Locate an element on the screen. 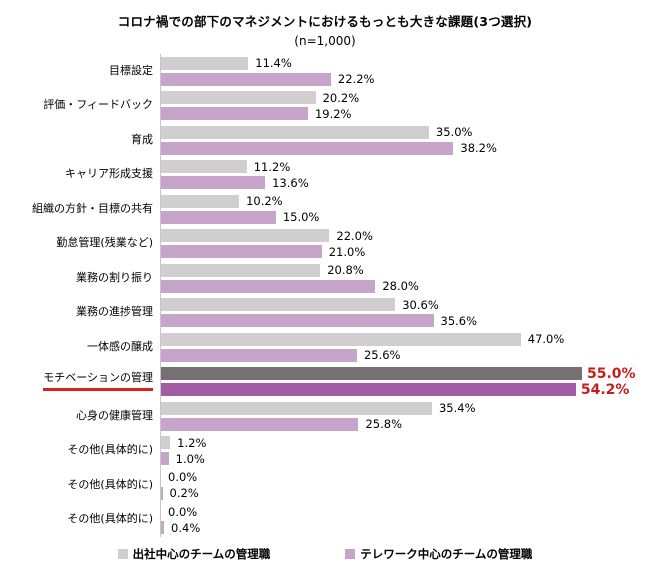 This screenshot has width=650, height=580. bar-group: 11.4% 22.2% is located at coordinates (405, 71).